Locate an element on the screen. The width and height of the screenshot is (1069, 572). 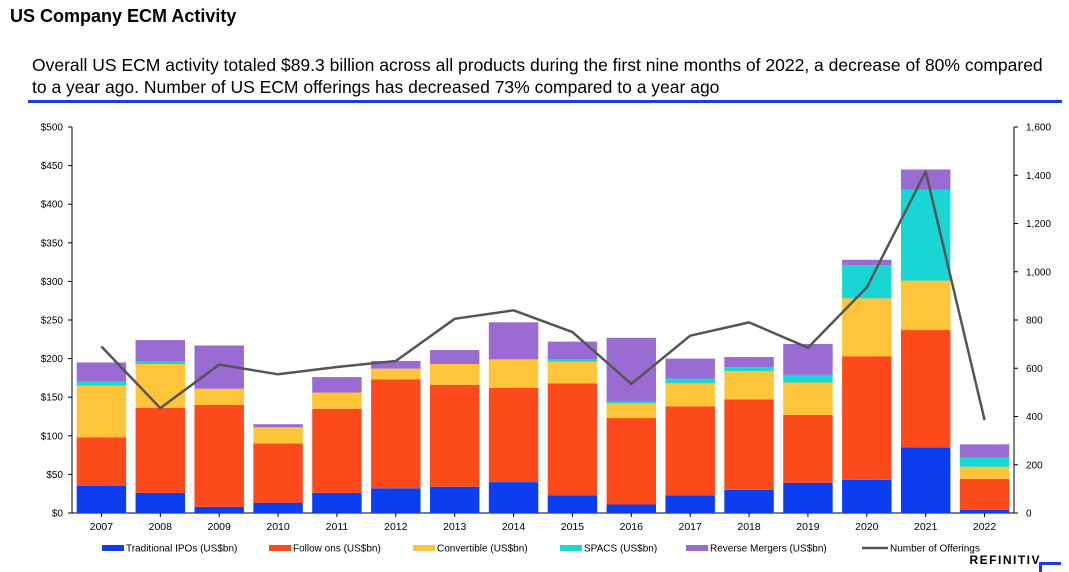
x-tick-label: 2014 is located at coordinates (514, 527).